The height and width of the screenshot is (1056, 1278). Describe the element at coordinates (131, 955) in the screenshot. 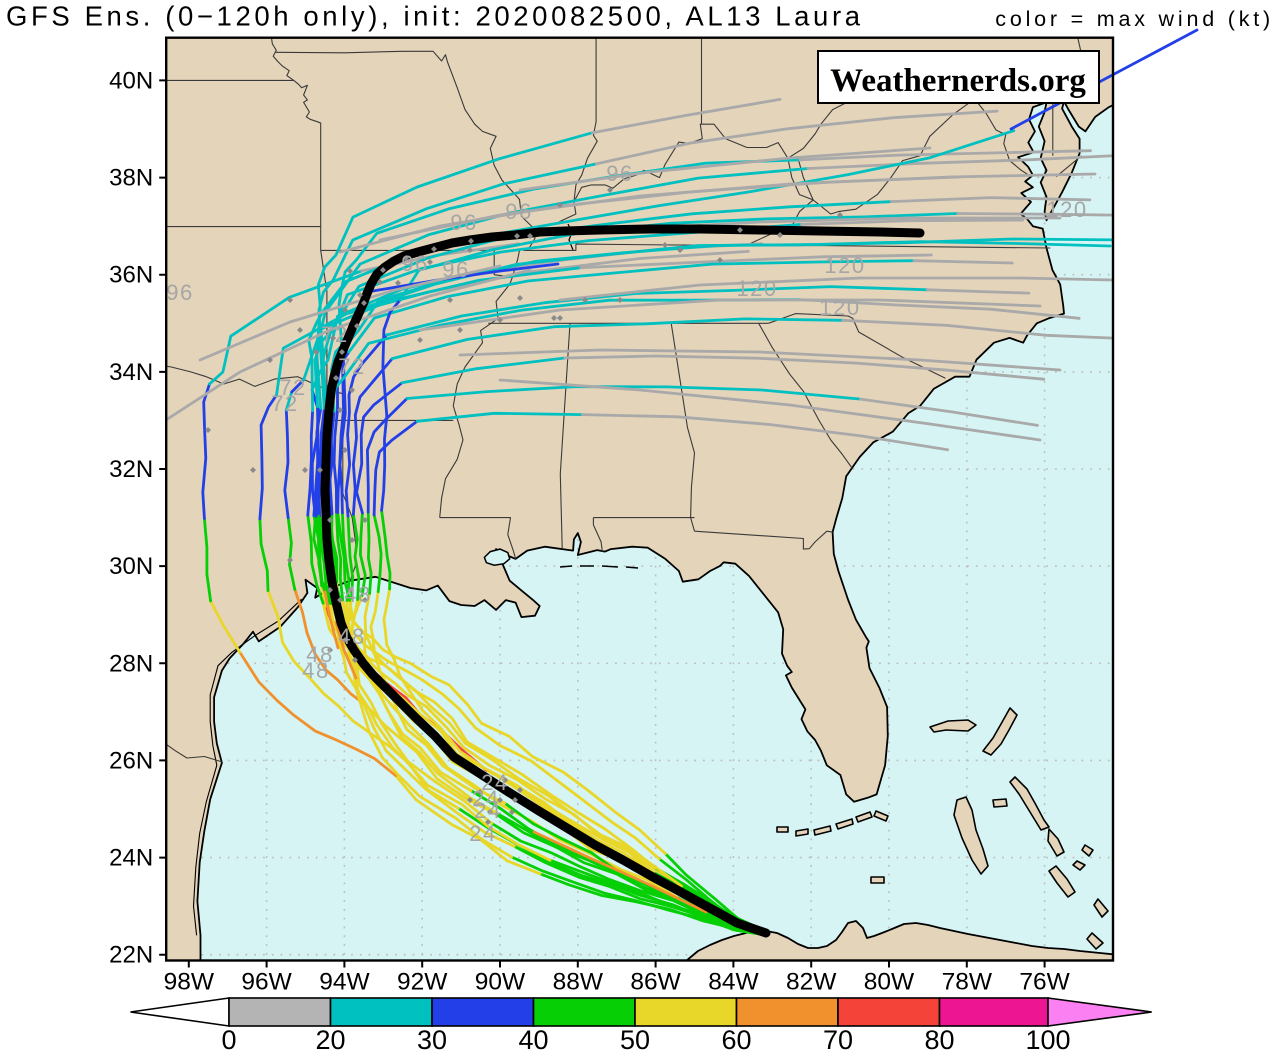

I see `svg-text: 22N` at that location.